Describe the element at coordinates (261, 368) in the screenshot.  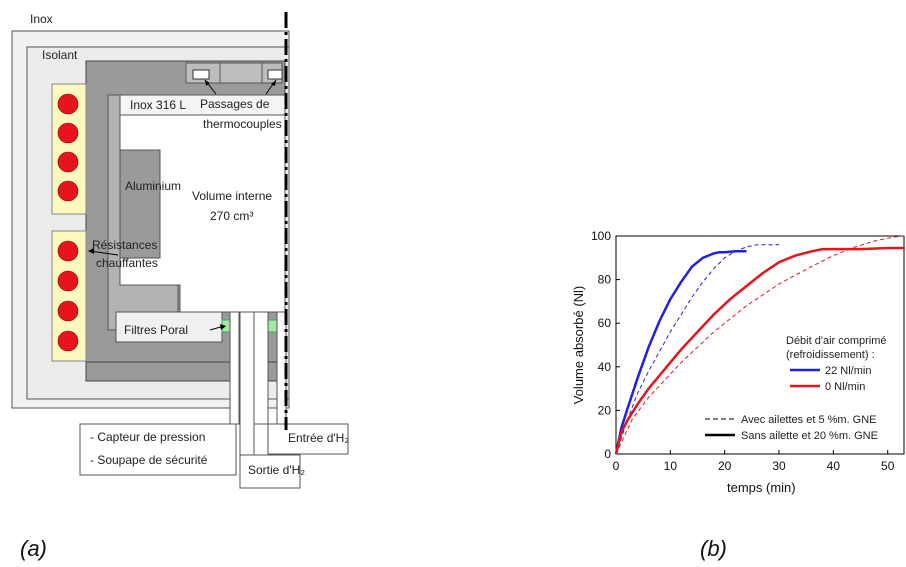
I see `inlet-pipe` at that location.